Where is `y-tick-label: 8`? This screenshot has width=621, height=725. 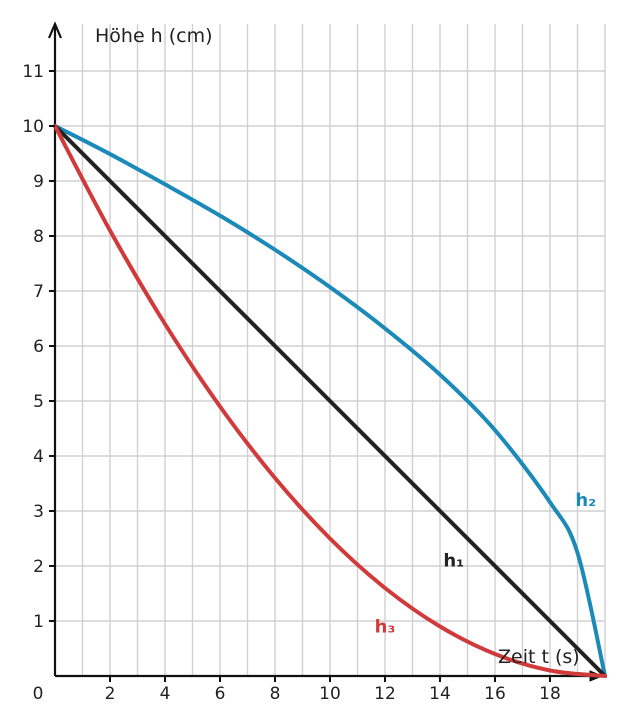 y-tick-label: 8 is located at coordinates (38, 237).